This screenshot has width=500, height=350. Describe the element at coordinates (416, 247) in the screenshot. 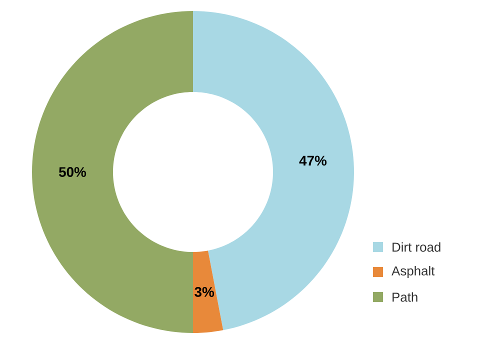

I see `legend-label: Dirt road` at that location.